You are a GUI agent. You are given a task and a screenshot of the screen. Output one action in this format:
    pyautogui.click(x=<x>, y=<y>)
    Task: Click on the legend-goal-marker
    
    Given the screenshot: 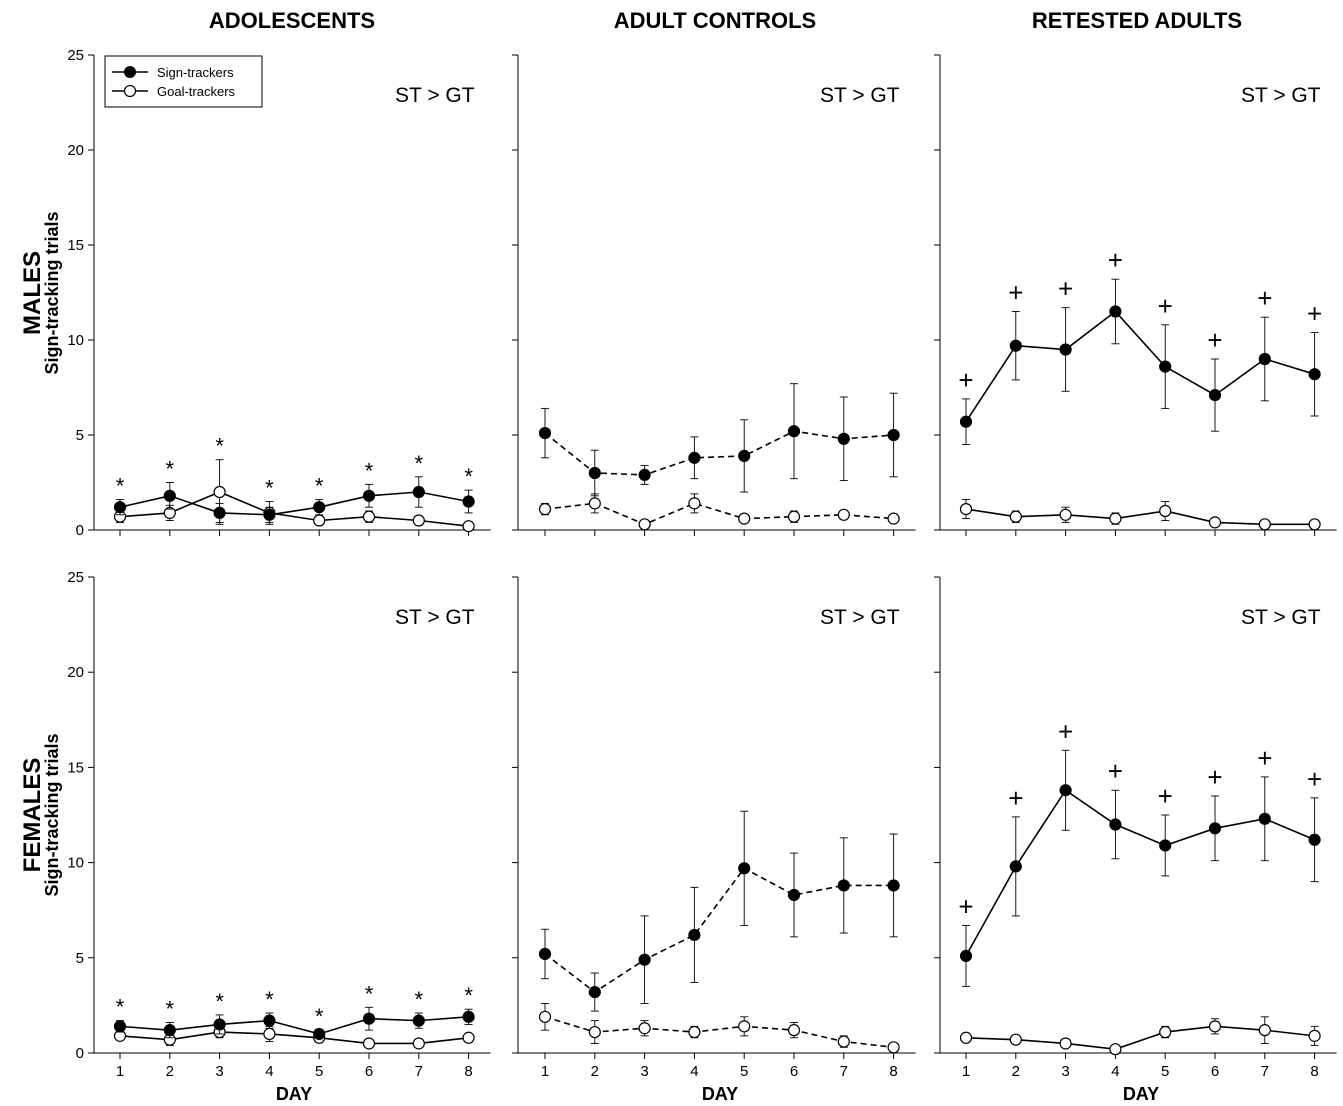 What is the action you would take?
    pyautogui.click(x=130, y=91)
    